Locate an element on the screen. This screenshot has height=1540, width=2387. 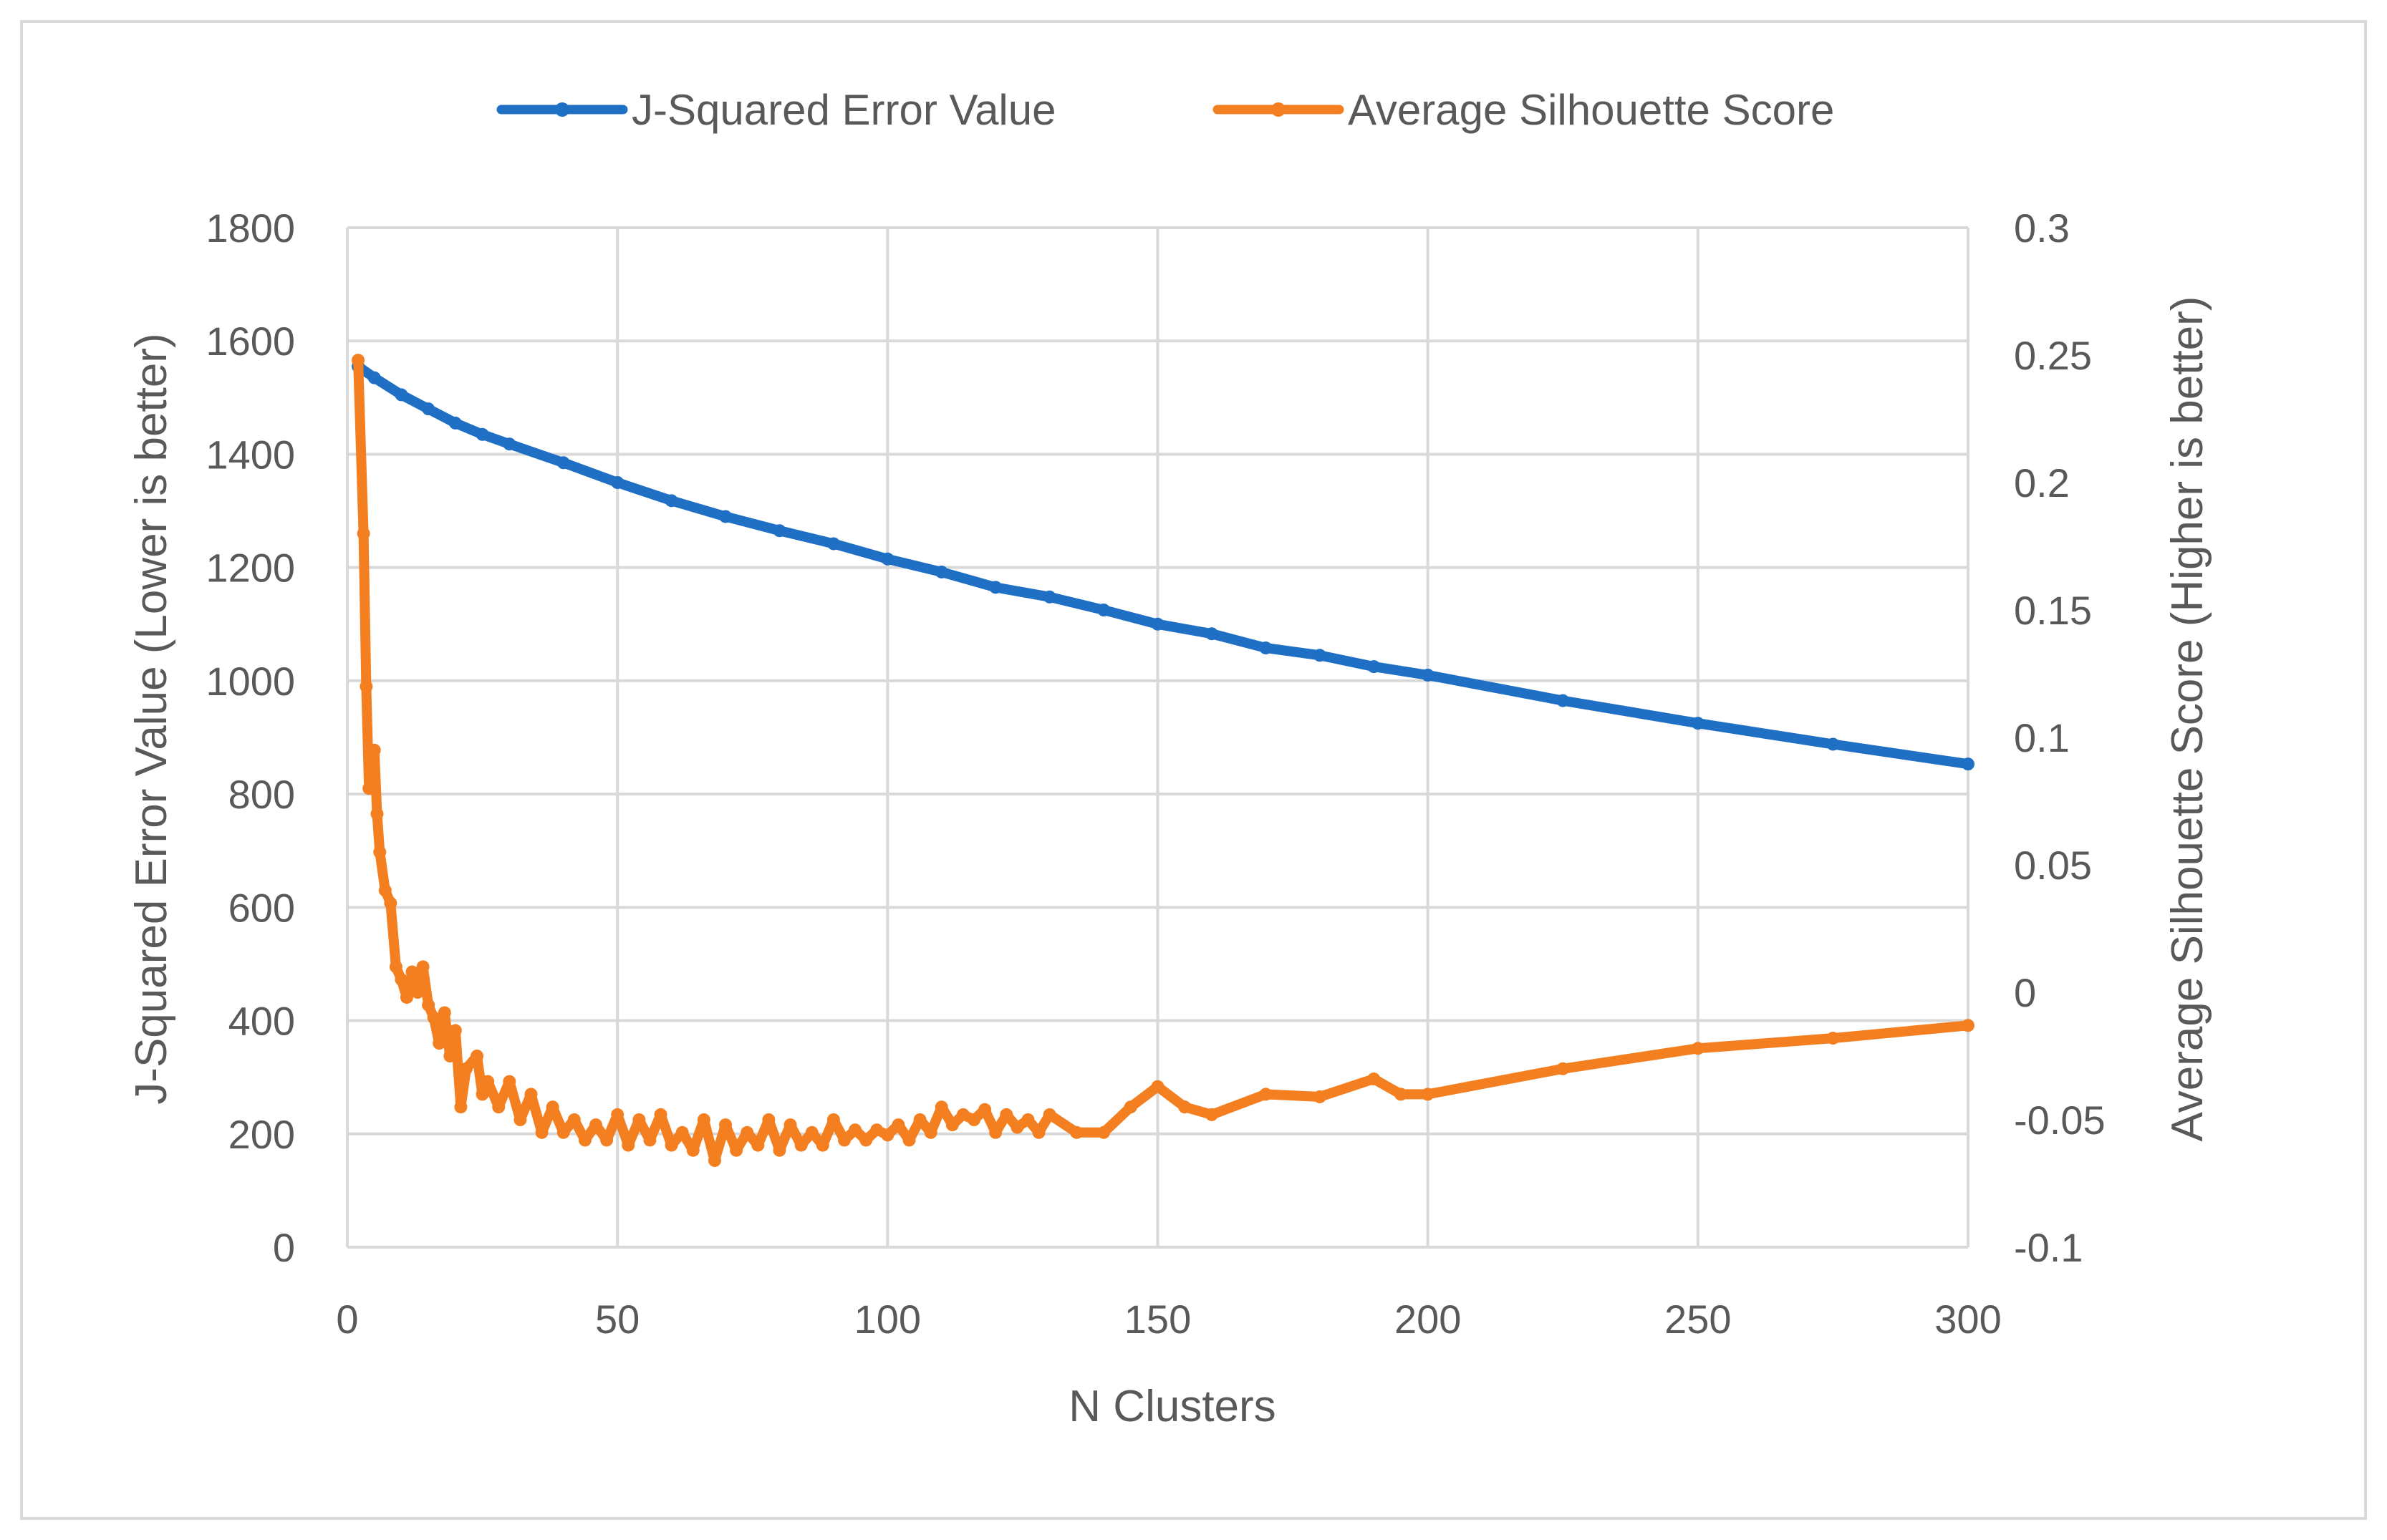
x-tick-label-6: 300 is located at coordinates (1967, 1320).